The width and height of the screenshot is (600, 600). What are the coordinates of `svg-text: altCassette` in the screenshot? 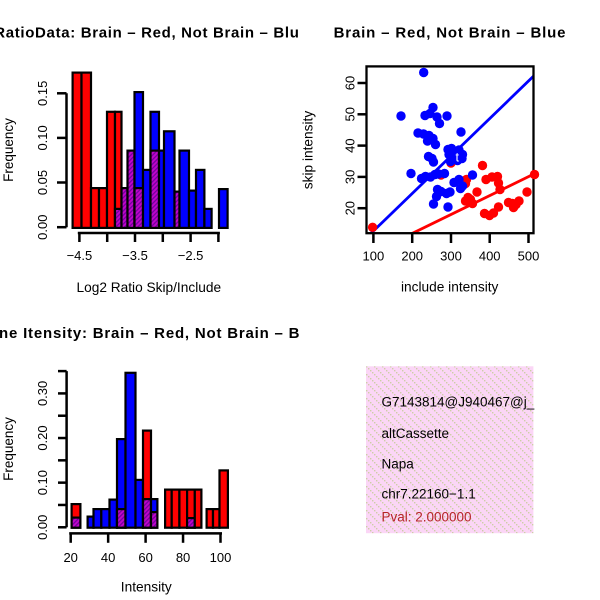 It's located at (416, 433).